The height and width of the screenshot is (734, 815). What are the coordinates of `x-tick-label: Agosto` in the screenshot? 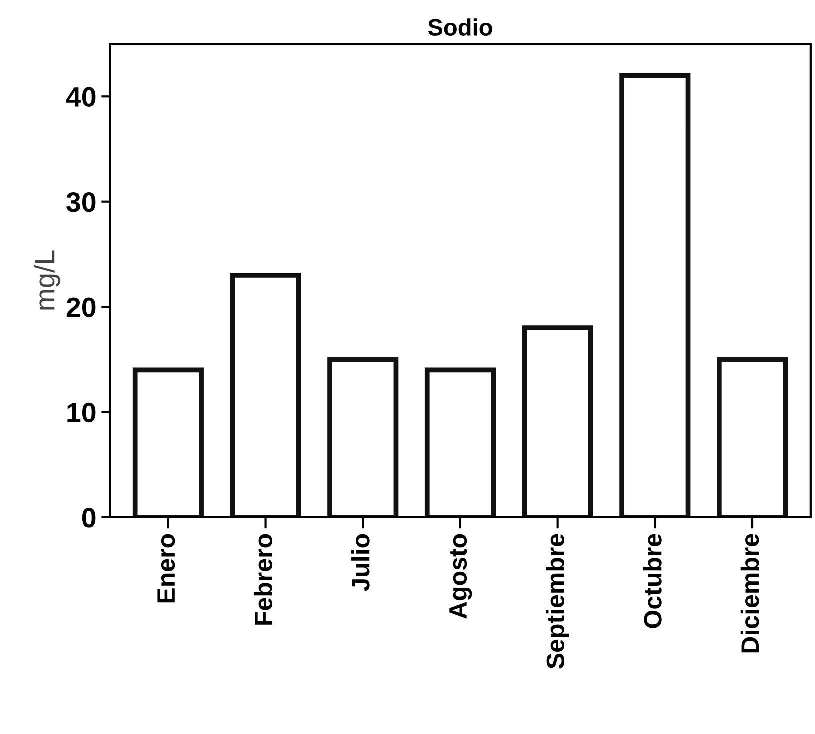 It's located at (461, 576).